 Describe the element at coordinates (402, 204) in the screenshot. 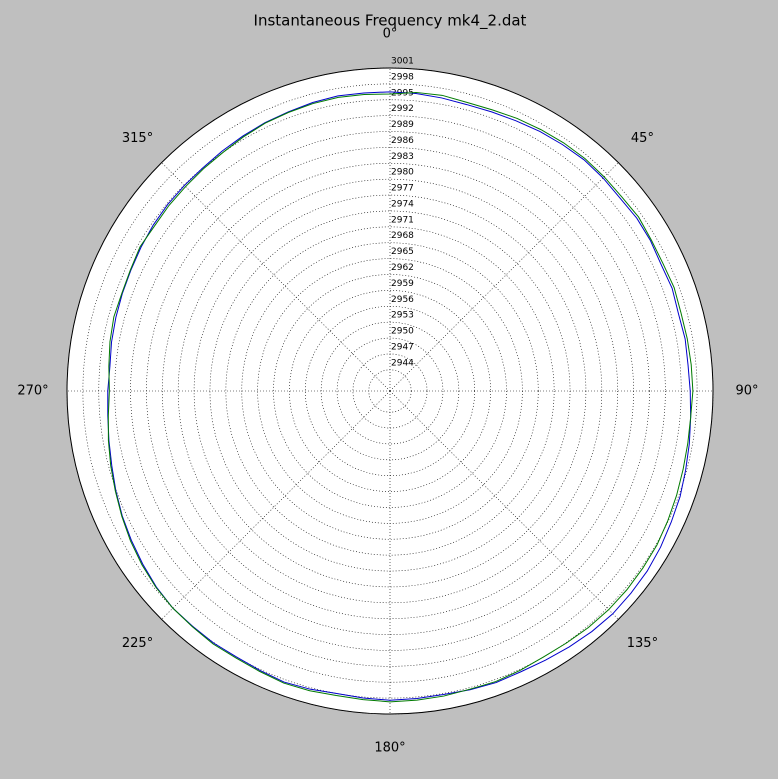

I see `r-tick-label: 2974` at that location.